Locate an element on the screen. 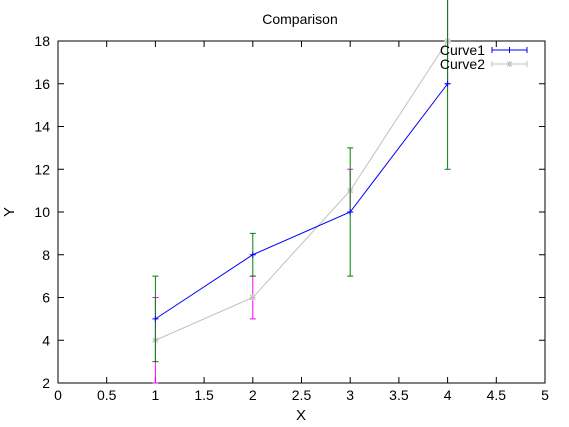 Image resolution: width=569 pixels, height=427 pixels. y-tick-label: 18 is located at coordinates (42, 41).